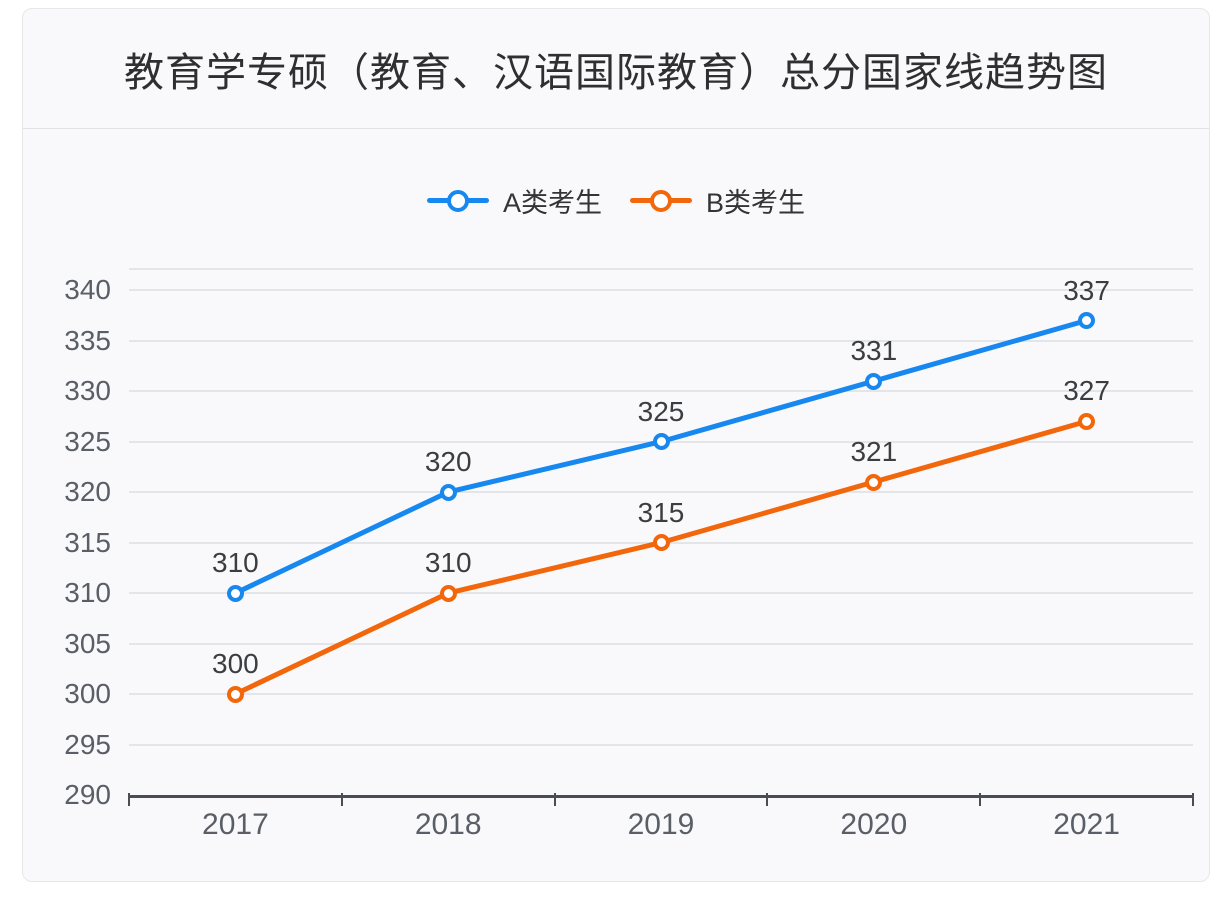 The height and width of the screenshot is (898, 1232). I want to click on x-axis-label: 2017, so click(235, 824).